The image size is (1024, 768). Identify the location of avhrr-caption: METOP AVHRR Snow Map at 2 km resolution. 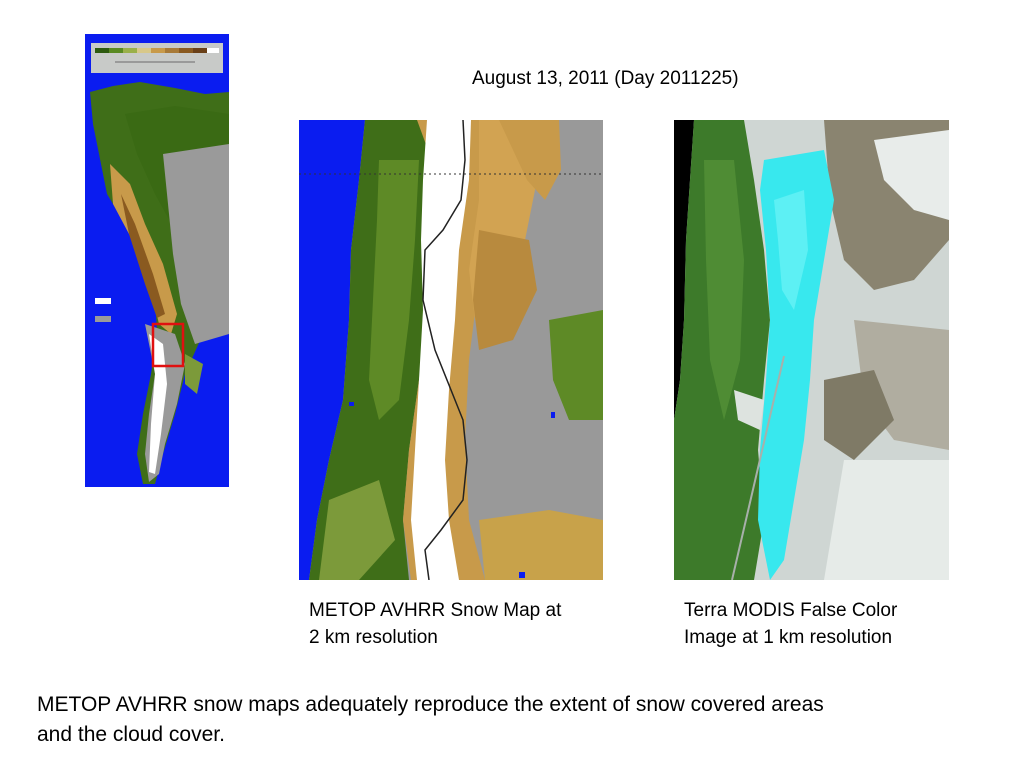
(459, 624).